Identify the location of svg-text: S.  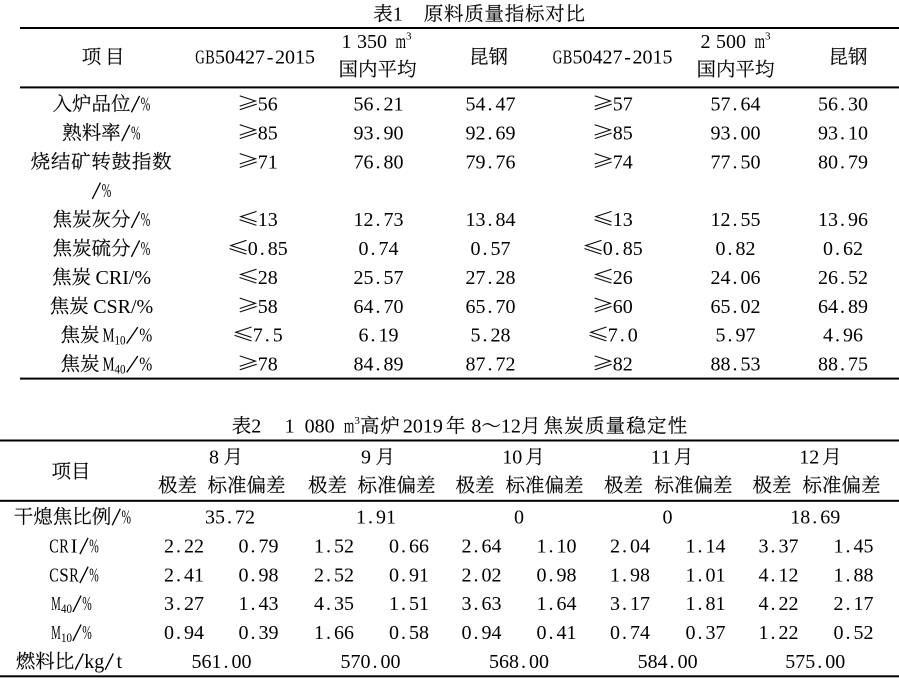
(63, 575).